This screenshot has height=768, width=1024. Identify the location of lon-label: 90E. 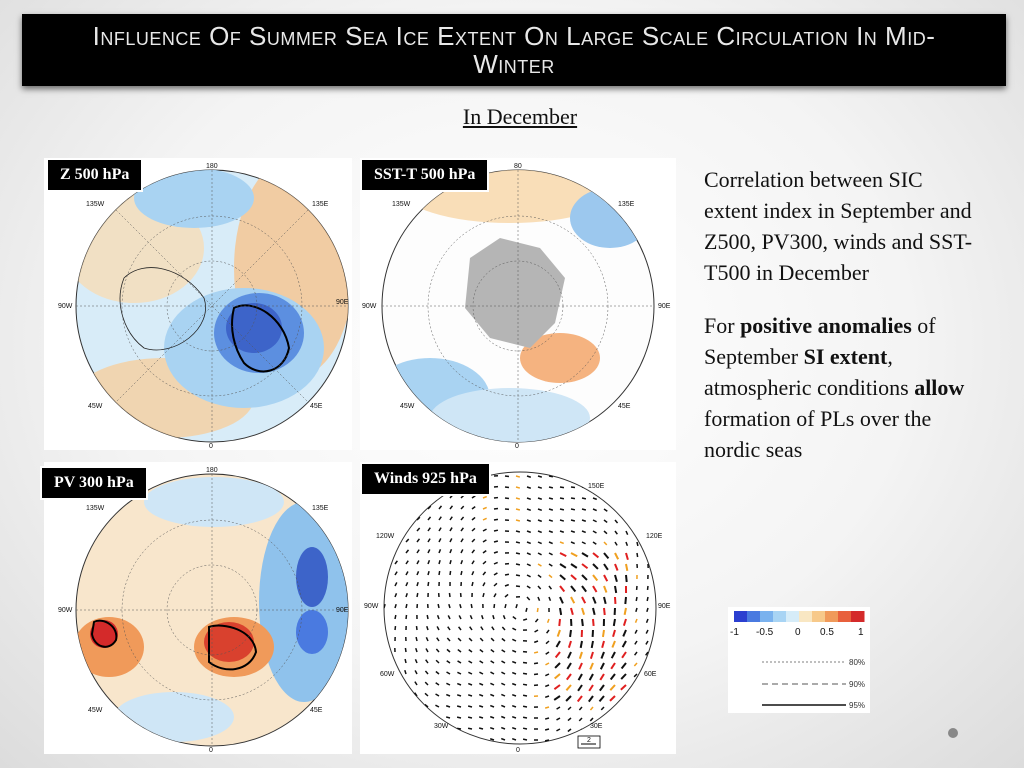
(342, 302).